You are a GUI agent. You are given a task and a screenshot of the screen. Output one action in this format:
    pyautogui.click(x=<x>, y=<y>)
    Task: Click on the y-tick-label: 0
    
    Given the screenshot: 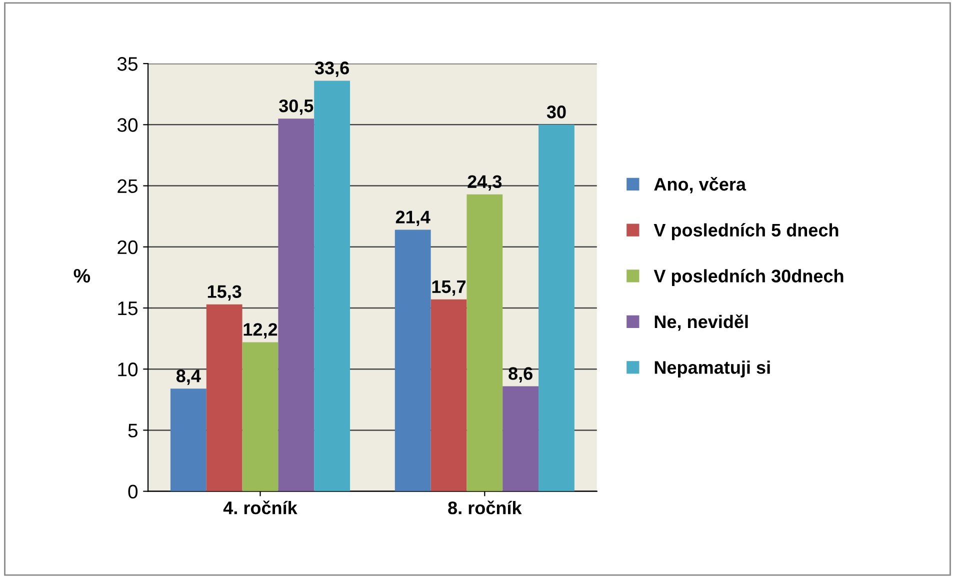 What is the action you would take?
    pyautogui.click(x=133, y=491)
    